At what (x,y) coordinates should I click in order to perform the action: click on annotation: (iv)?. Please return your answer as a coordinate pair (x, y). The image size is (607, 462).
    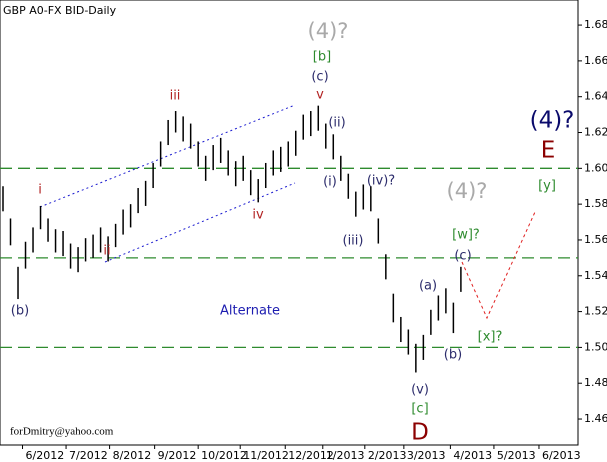
    Looking at the image, I should click on (381, 181).